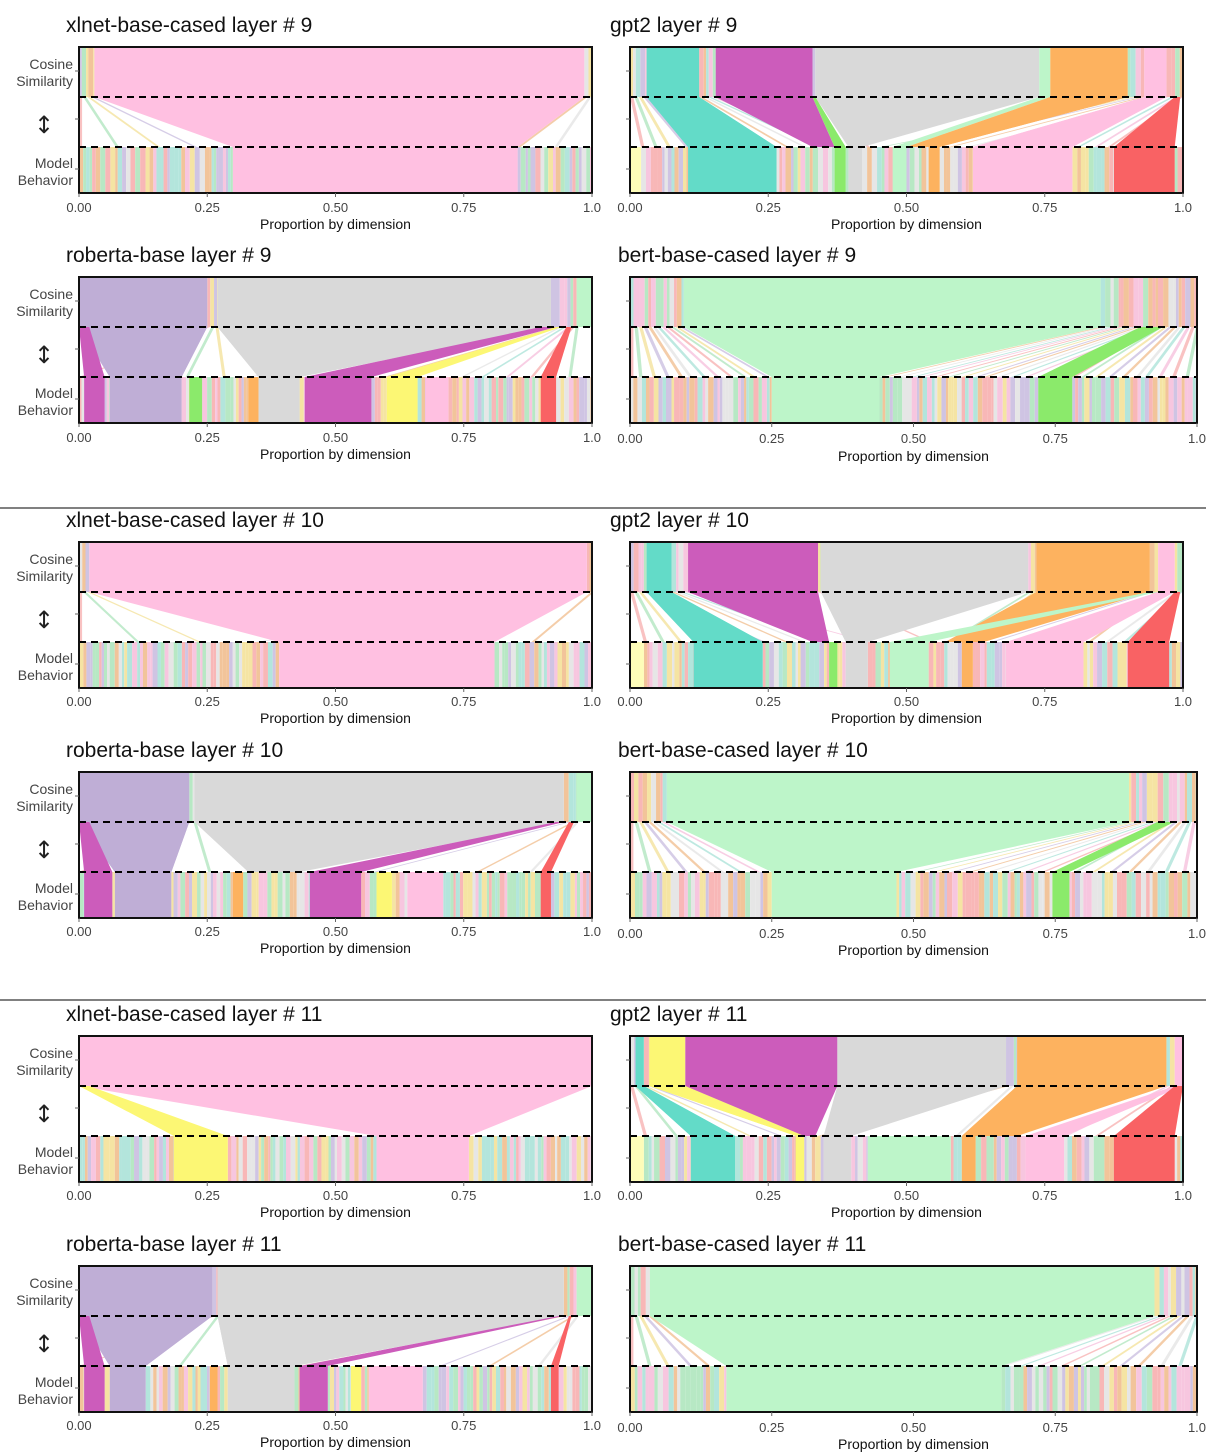  What do you see at coordinates (837, 1159) in the screenshot?
I see `behavior-block-grey` at bounding box center [837, 1159].